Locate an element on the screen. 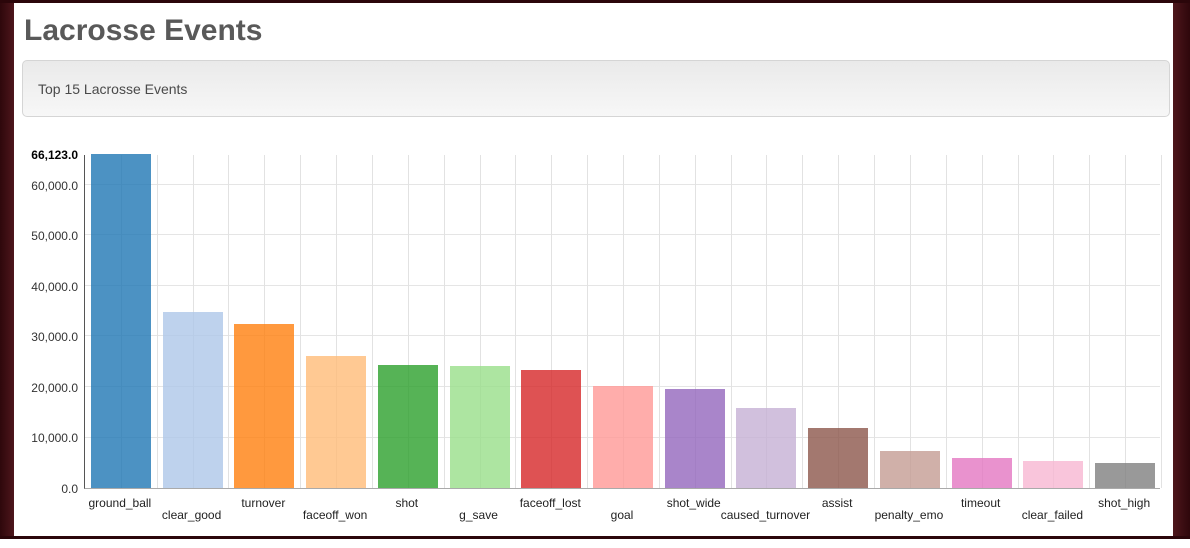 This screenshot has height=548, width=1190. bar-shot_wide is located at coordinates (694, 438).